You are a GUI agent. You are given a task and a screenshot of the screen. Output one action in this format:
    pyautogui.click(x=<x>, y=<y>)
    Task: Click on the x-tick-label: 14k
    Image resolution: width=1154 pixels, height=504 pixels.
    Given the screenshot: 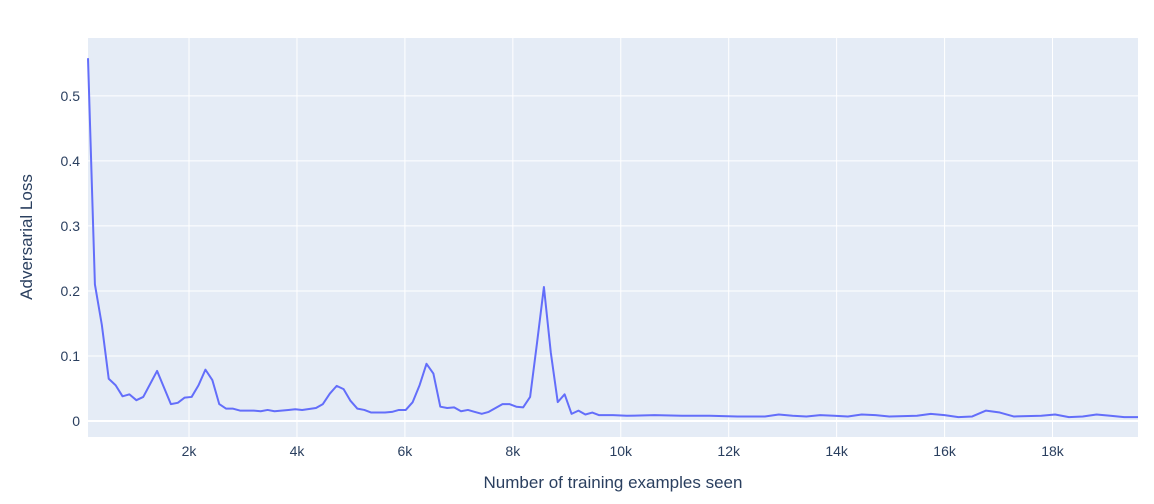 What is the action you would take?
    pyautogui.click(x=837, y=451)
    